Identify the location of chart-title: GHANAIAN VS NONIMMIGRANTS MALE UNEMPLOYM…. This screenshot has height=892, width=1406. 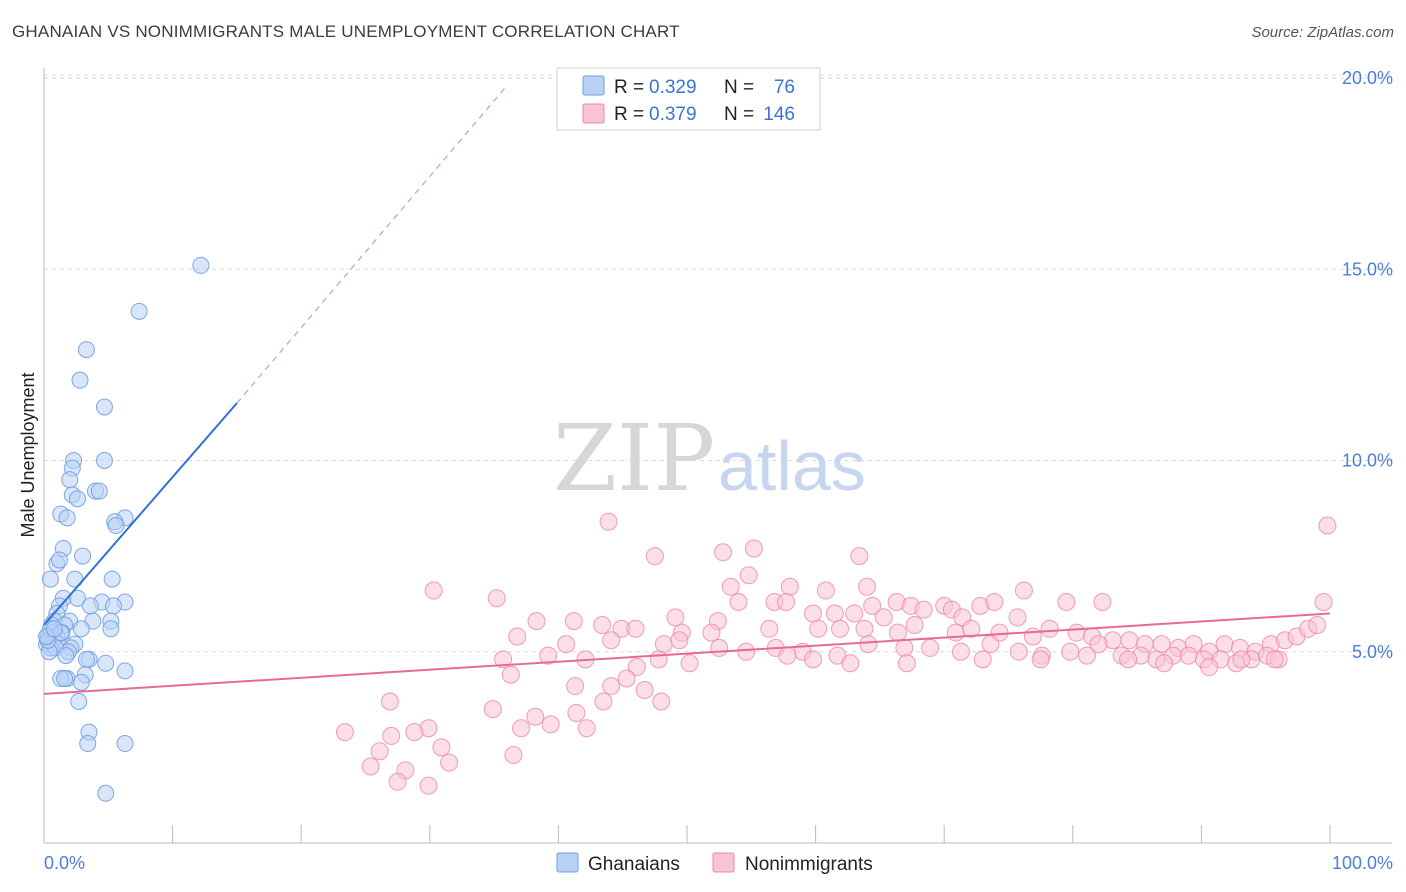
(346, 31).